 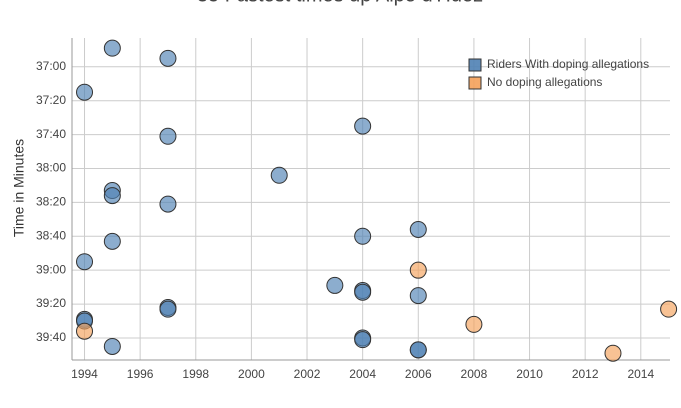 What do you see at coordinates (544, 82) in the screenshot?
I see `legend-label: No doping allegations` at bounding box center [544, 82].